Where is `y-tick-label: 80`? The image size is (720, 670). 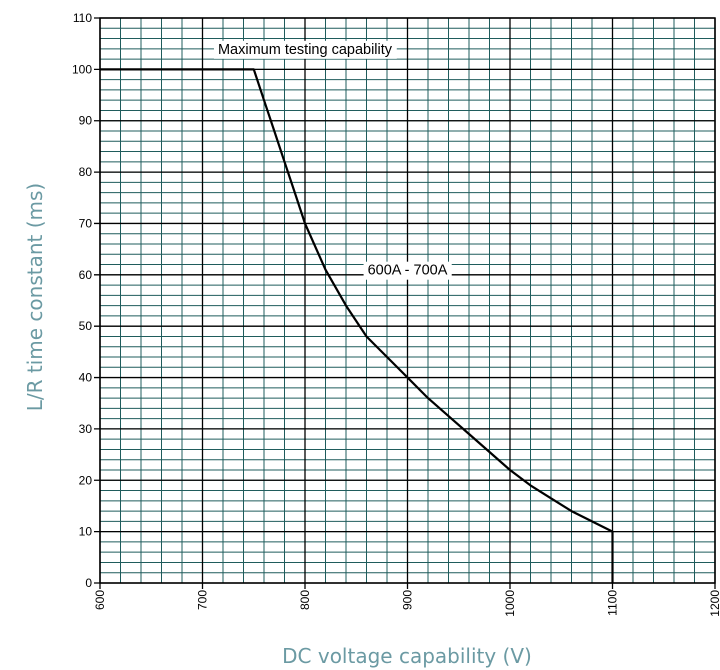
y-tick-label: 80 is located at coordinates (86, 172).